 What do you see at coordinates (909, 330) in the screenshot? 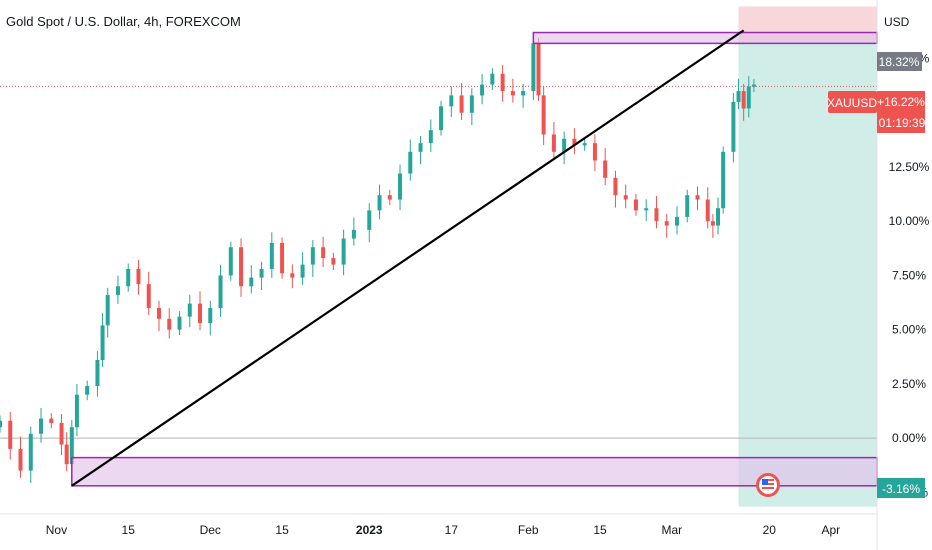
I see `y-tick-label: 5.00%` at bounding box center [909, 330].